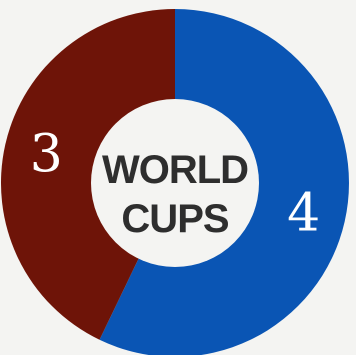  Describe the element at coordinates (303, 213) in the screenshot. I see `slice-value-label-1: 4` at that location.